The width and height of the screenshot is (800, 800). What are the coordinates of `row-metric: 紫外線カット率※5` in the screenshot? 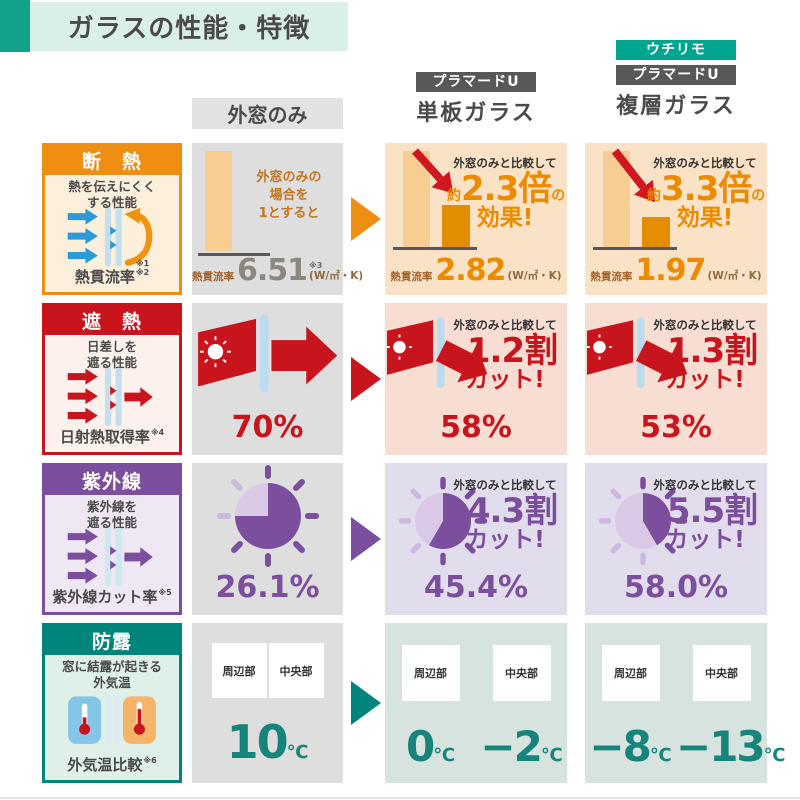 It's located at (112, 597).